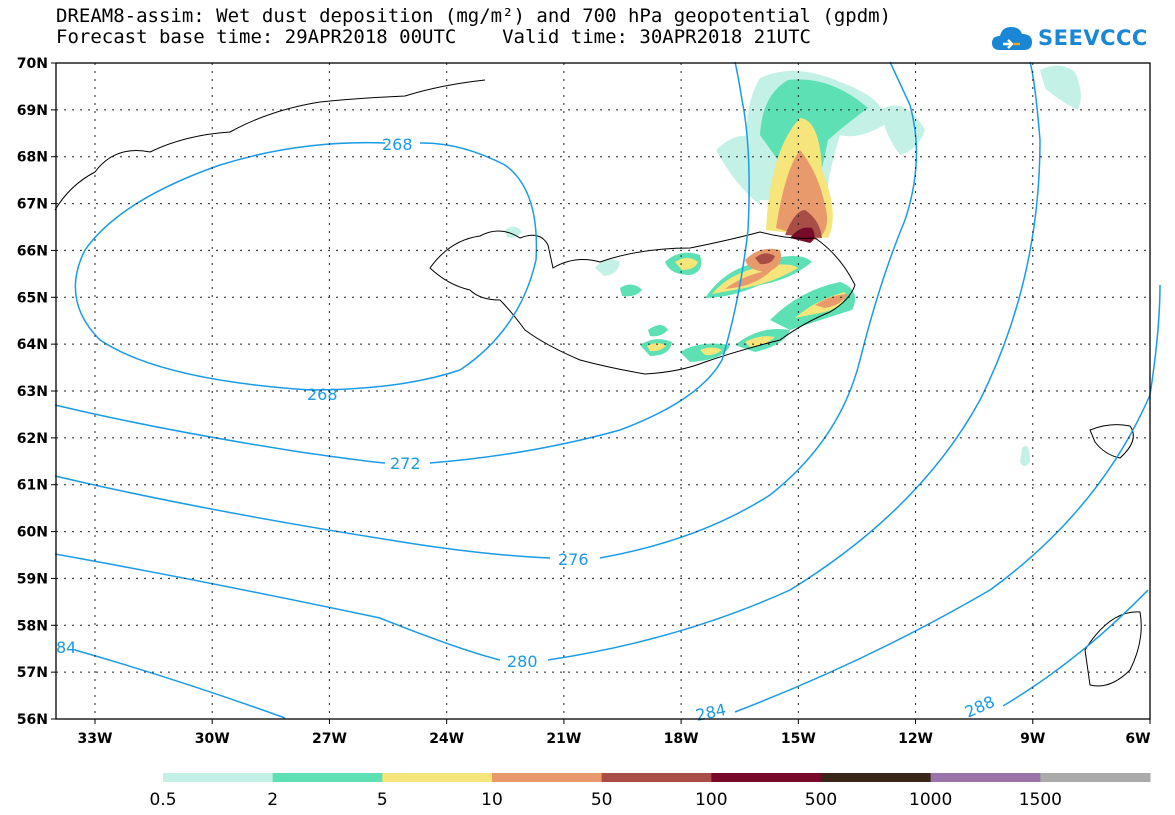 Image resolution: width=1175 pixels, height=815 pixels. What do you see at coordinates (32, 439) in the screenshot?
I see `lat-label: 62N` at bounding box center [32, 439].